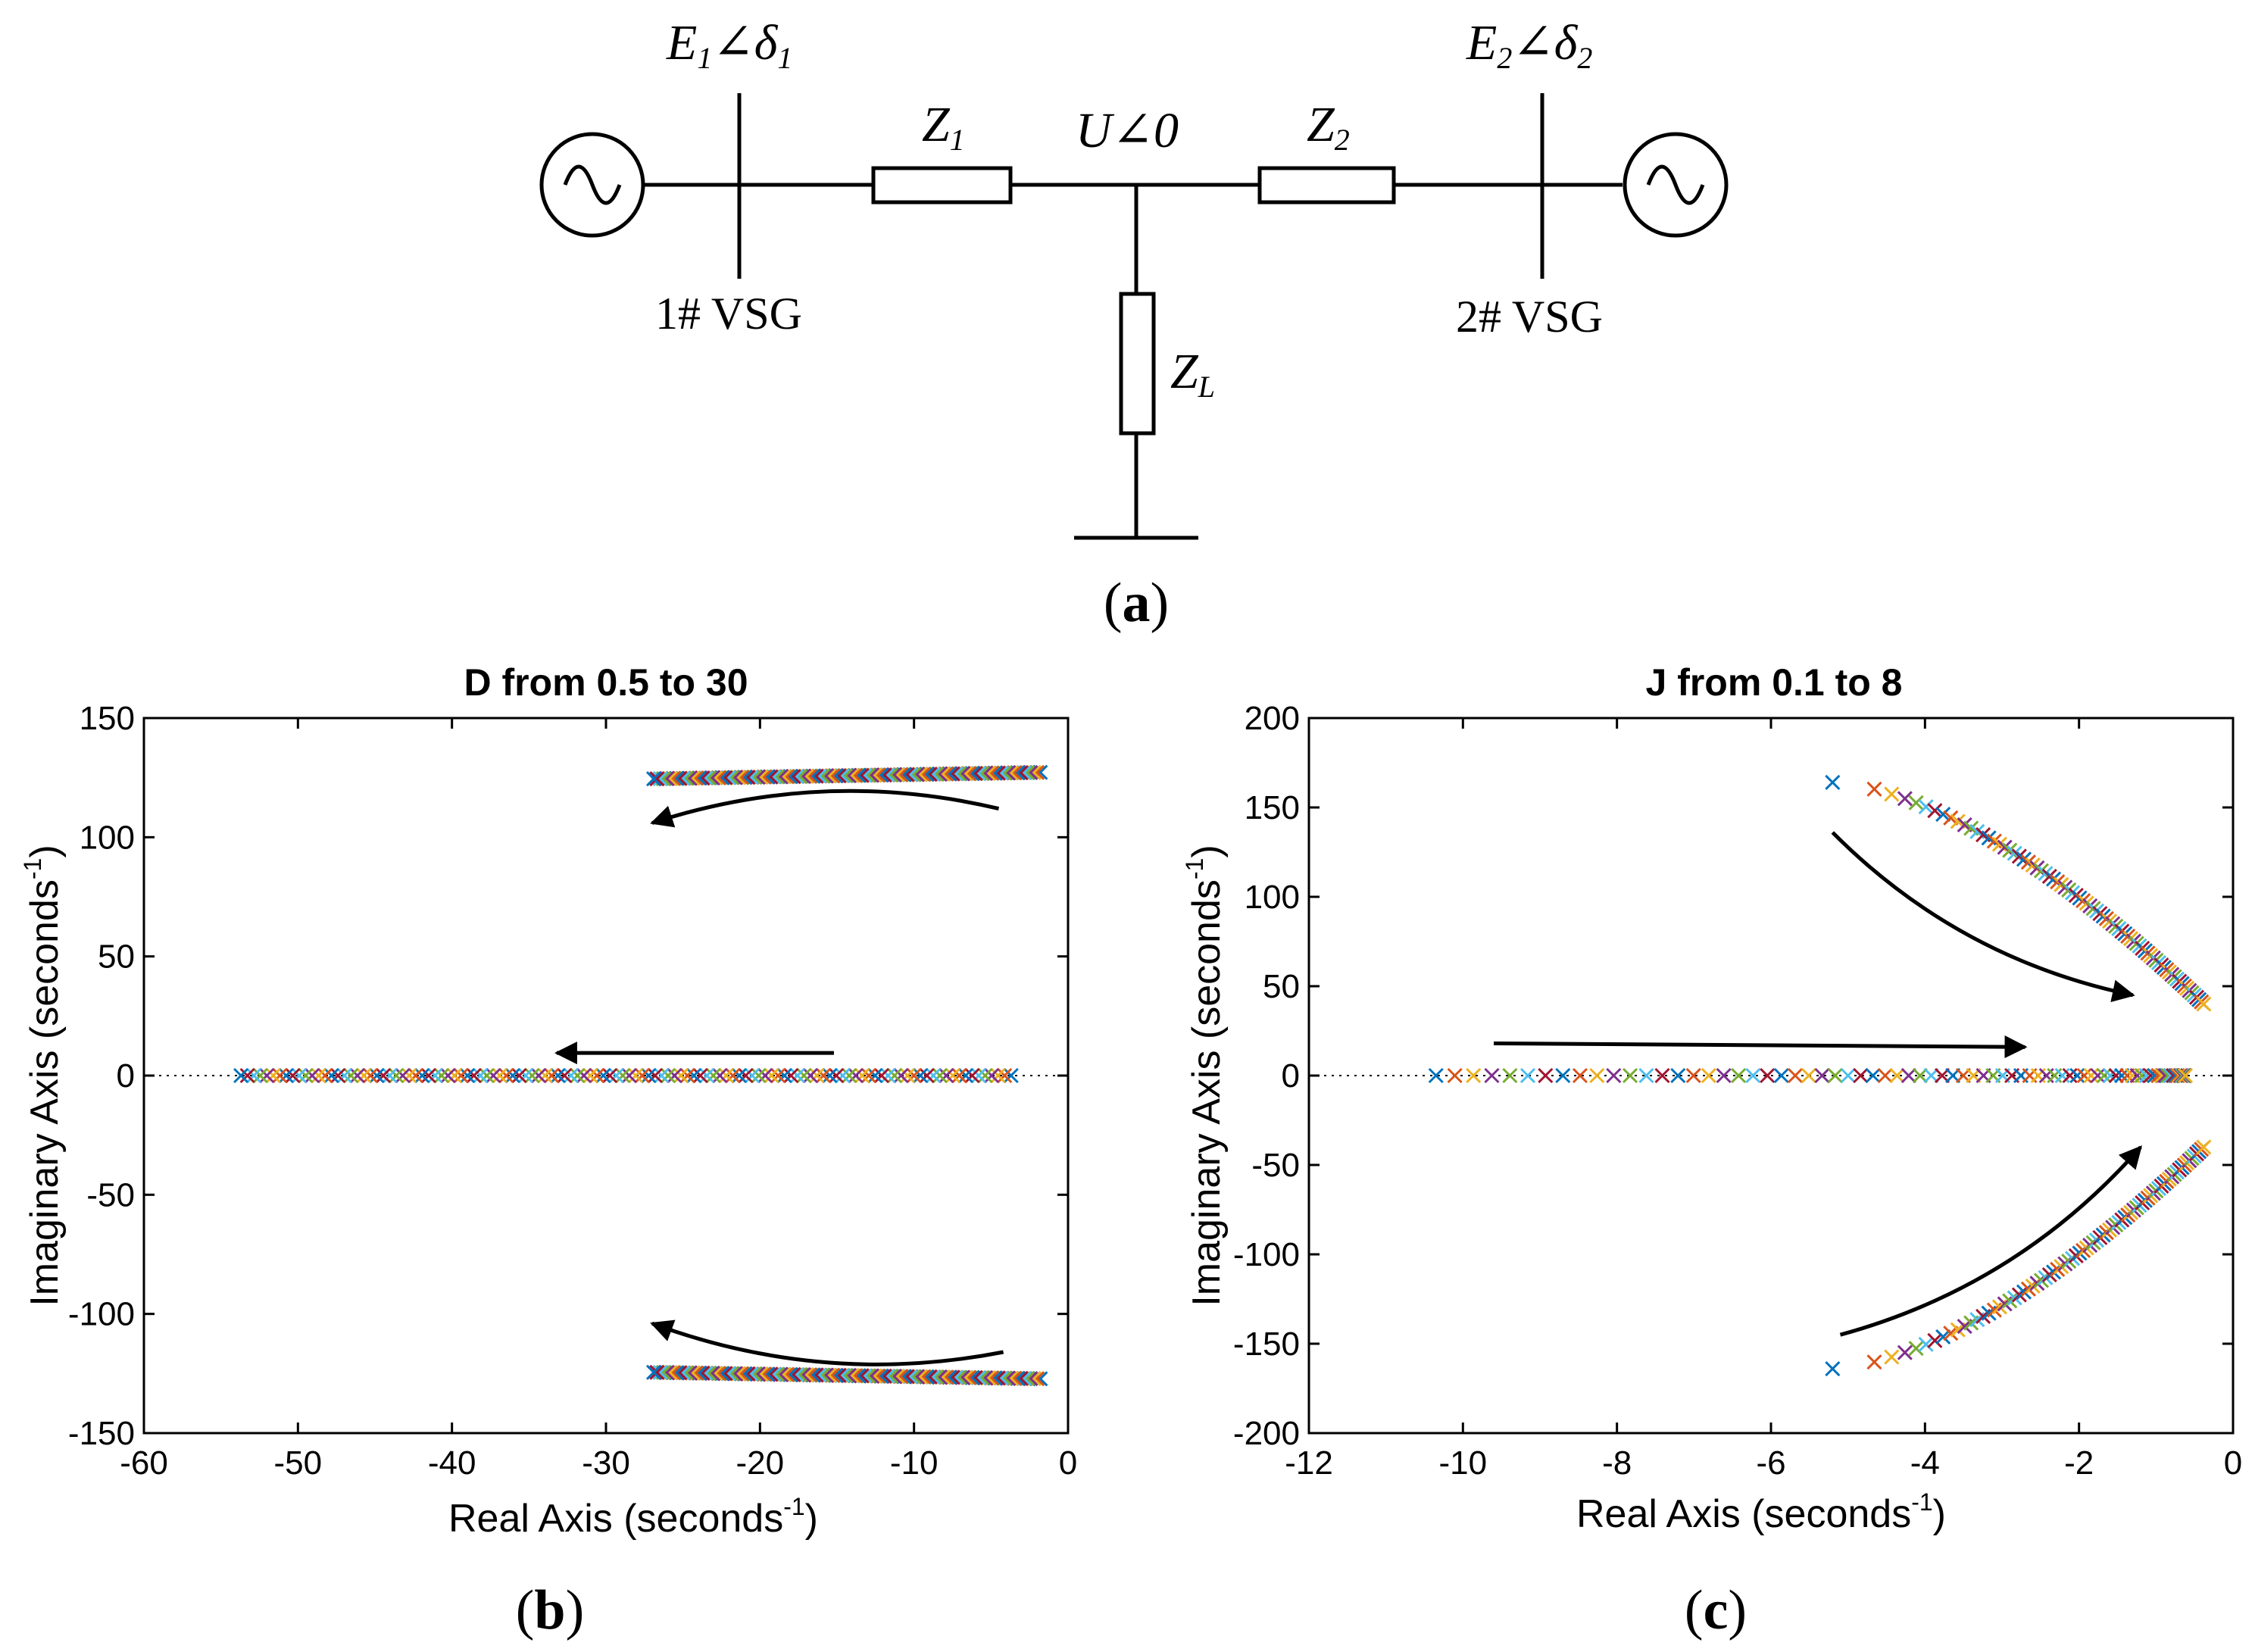 This screenshot has height=1652, width=2255. Describe the element at coordinates (107, 837) in the screenshot. I see `y-tick-label: 100` at that location.